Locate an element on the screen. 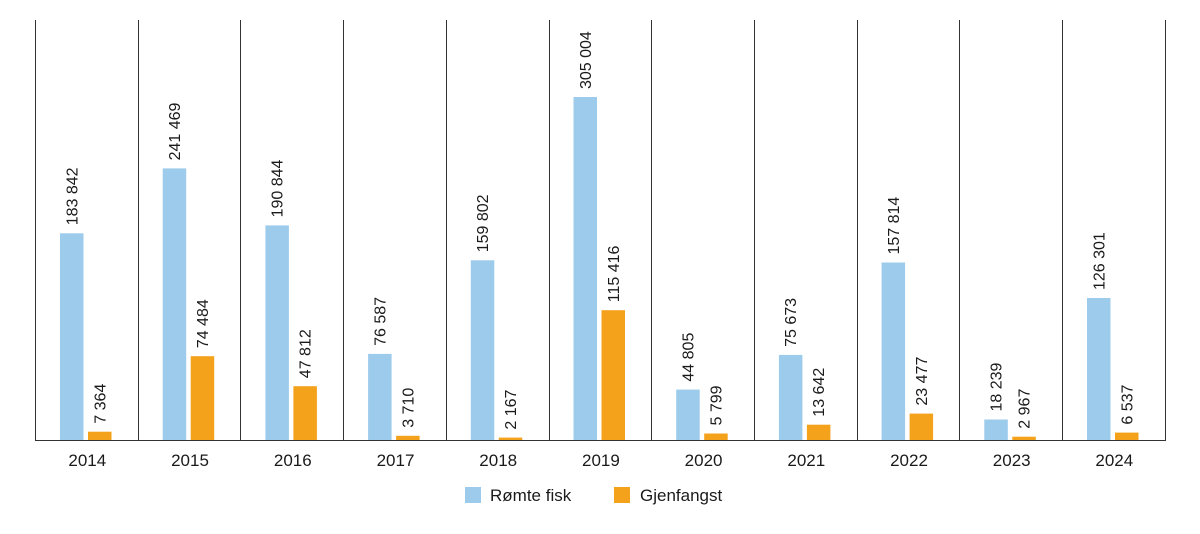 Image resolution: width=1200 pixels, height=534 pixels. romte-fisk-data-label: 183 842 is located at coordinates (72, 196).